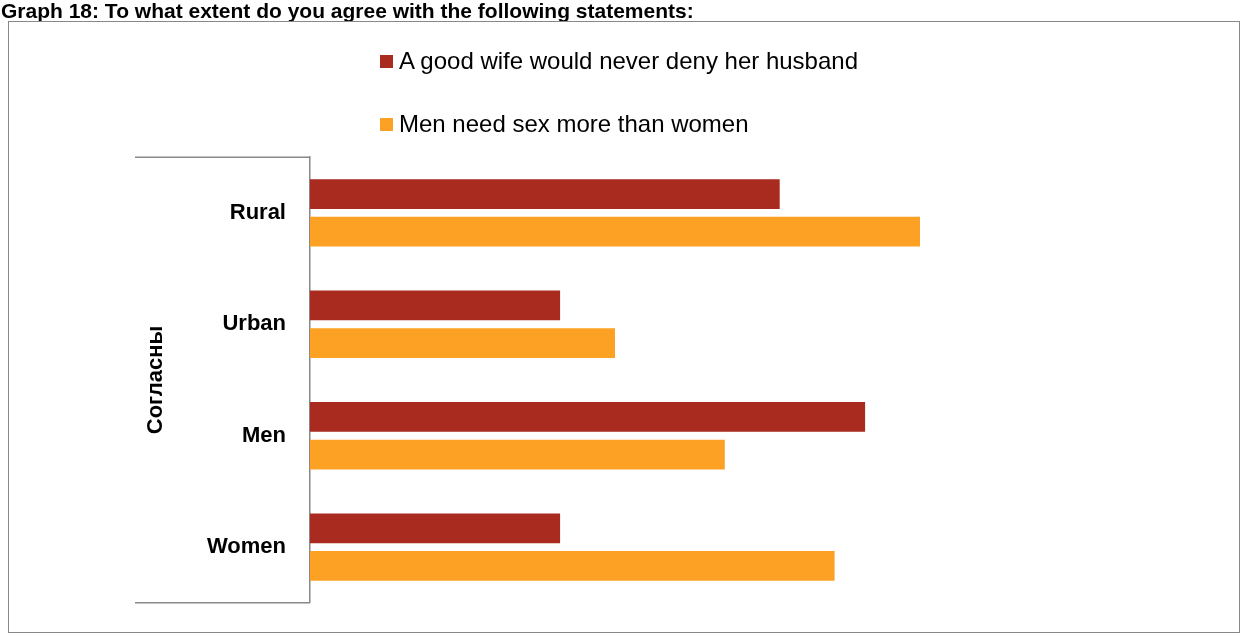 Image resolution: width=1246 pixels, height=635 pixels. Describe the element at coordinates (347, 11) in the screenshot. I see `chart-title: Graph 18: To what extent do you agree with the following statements:` at that location.